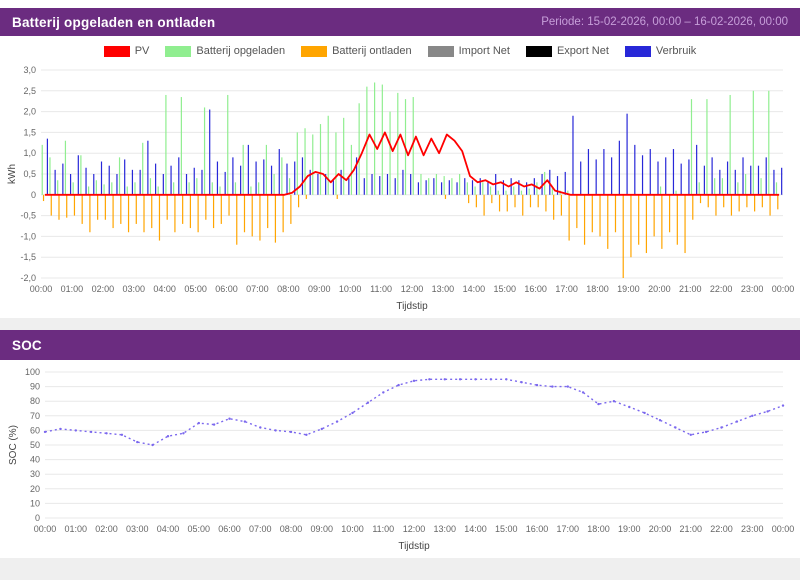 This screenshot has height=580, width=800. What do you see at coordinates (484, 51) in the screenshot?
I see `legend-label: Import Net` at bounding box center [484, 51].